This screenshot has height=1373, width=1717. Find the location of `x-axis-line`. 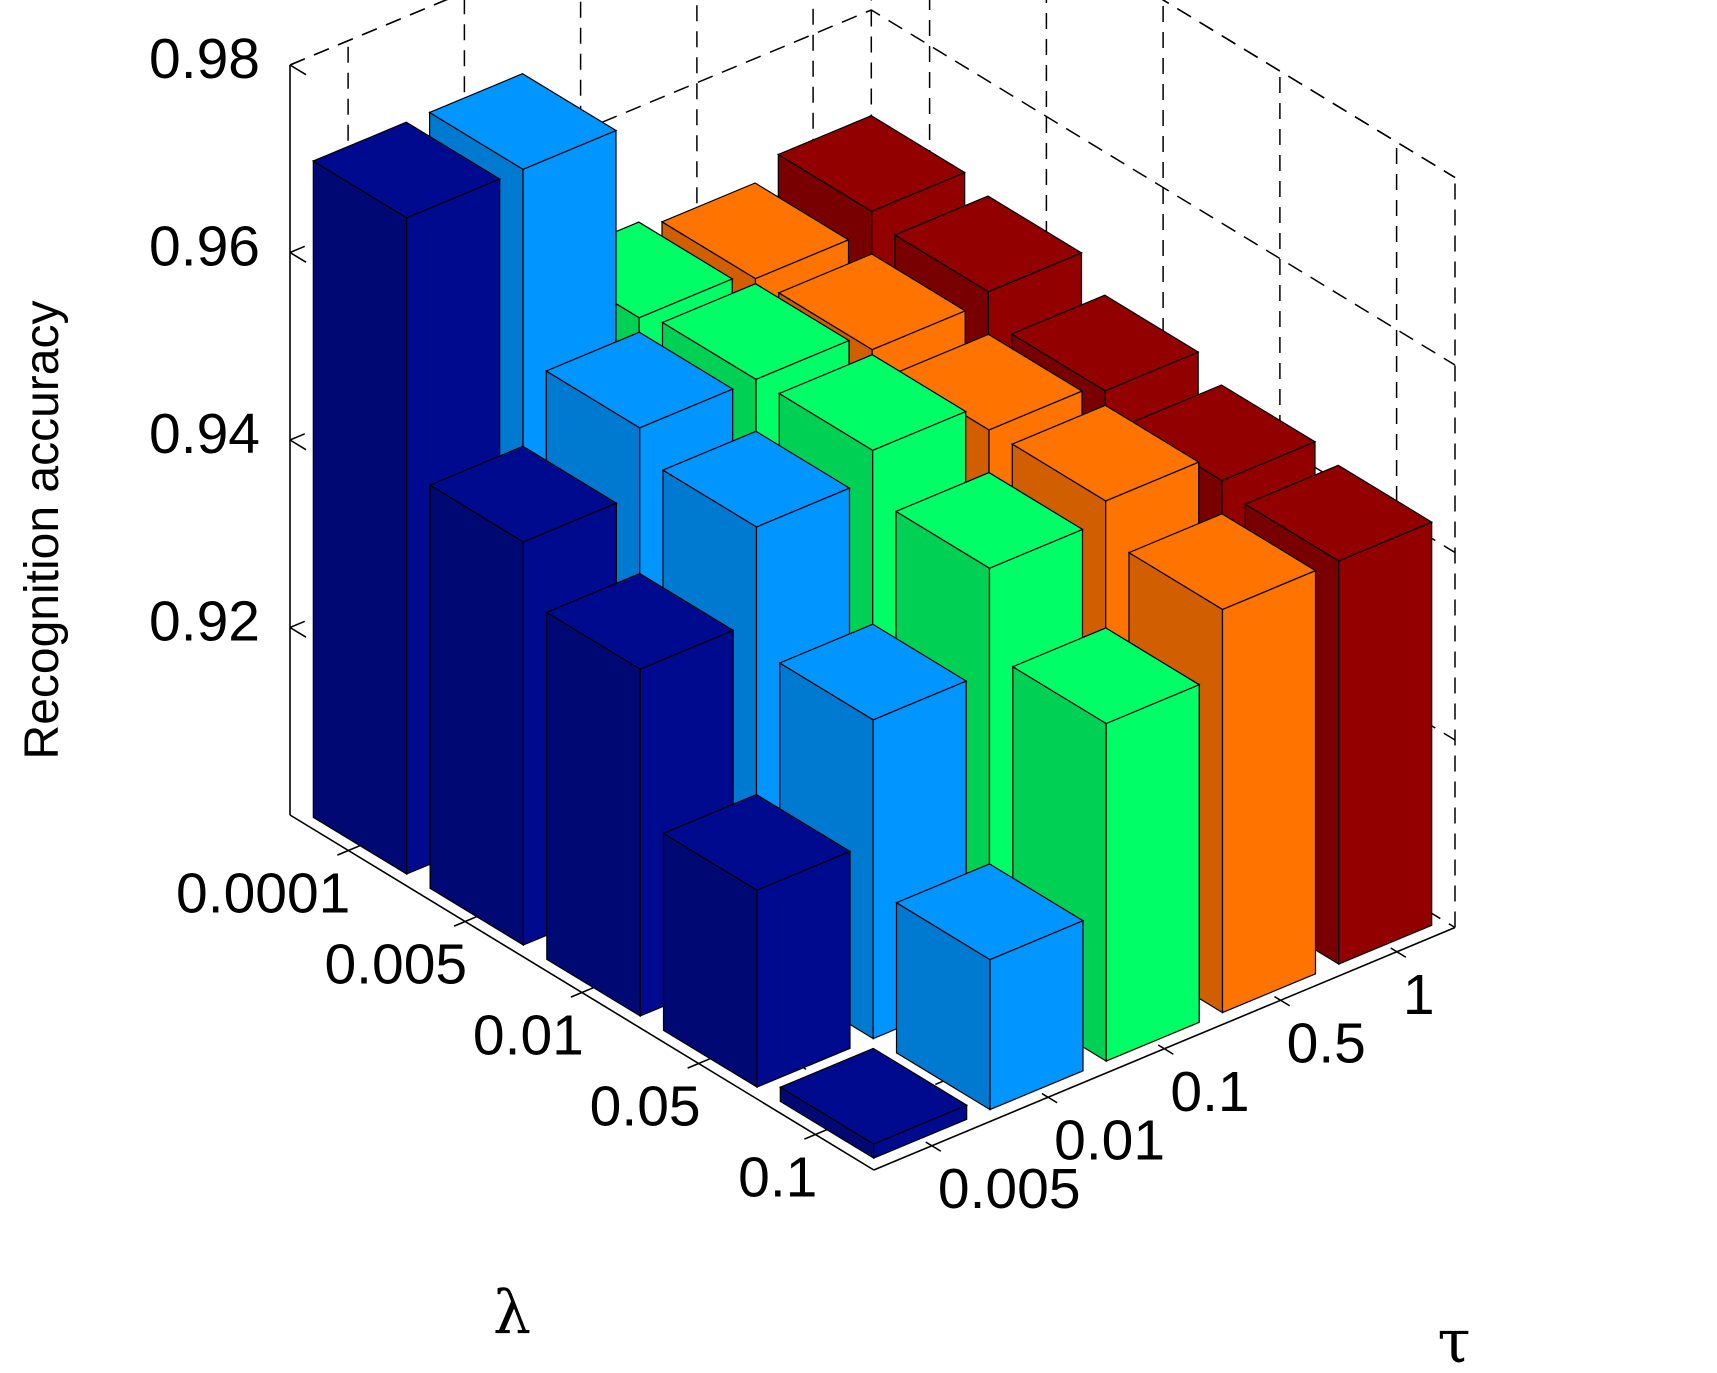

x-axis-line is located at coordinates (582, 992).